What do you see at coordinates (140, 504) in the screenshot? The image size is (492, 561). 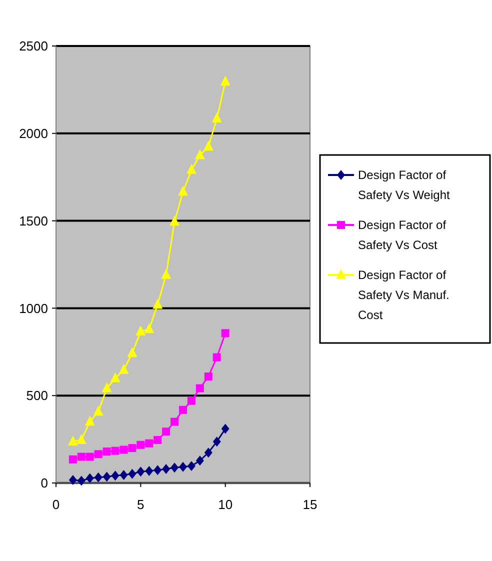 I see `x-tick-label: 5` at bounding box center [140, 504].